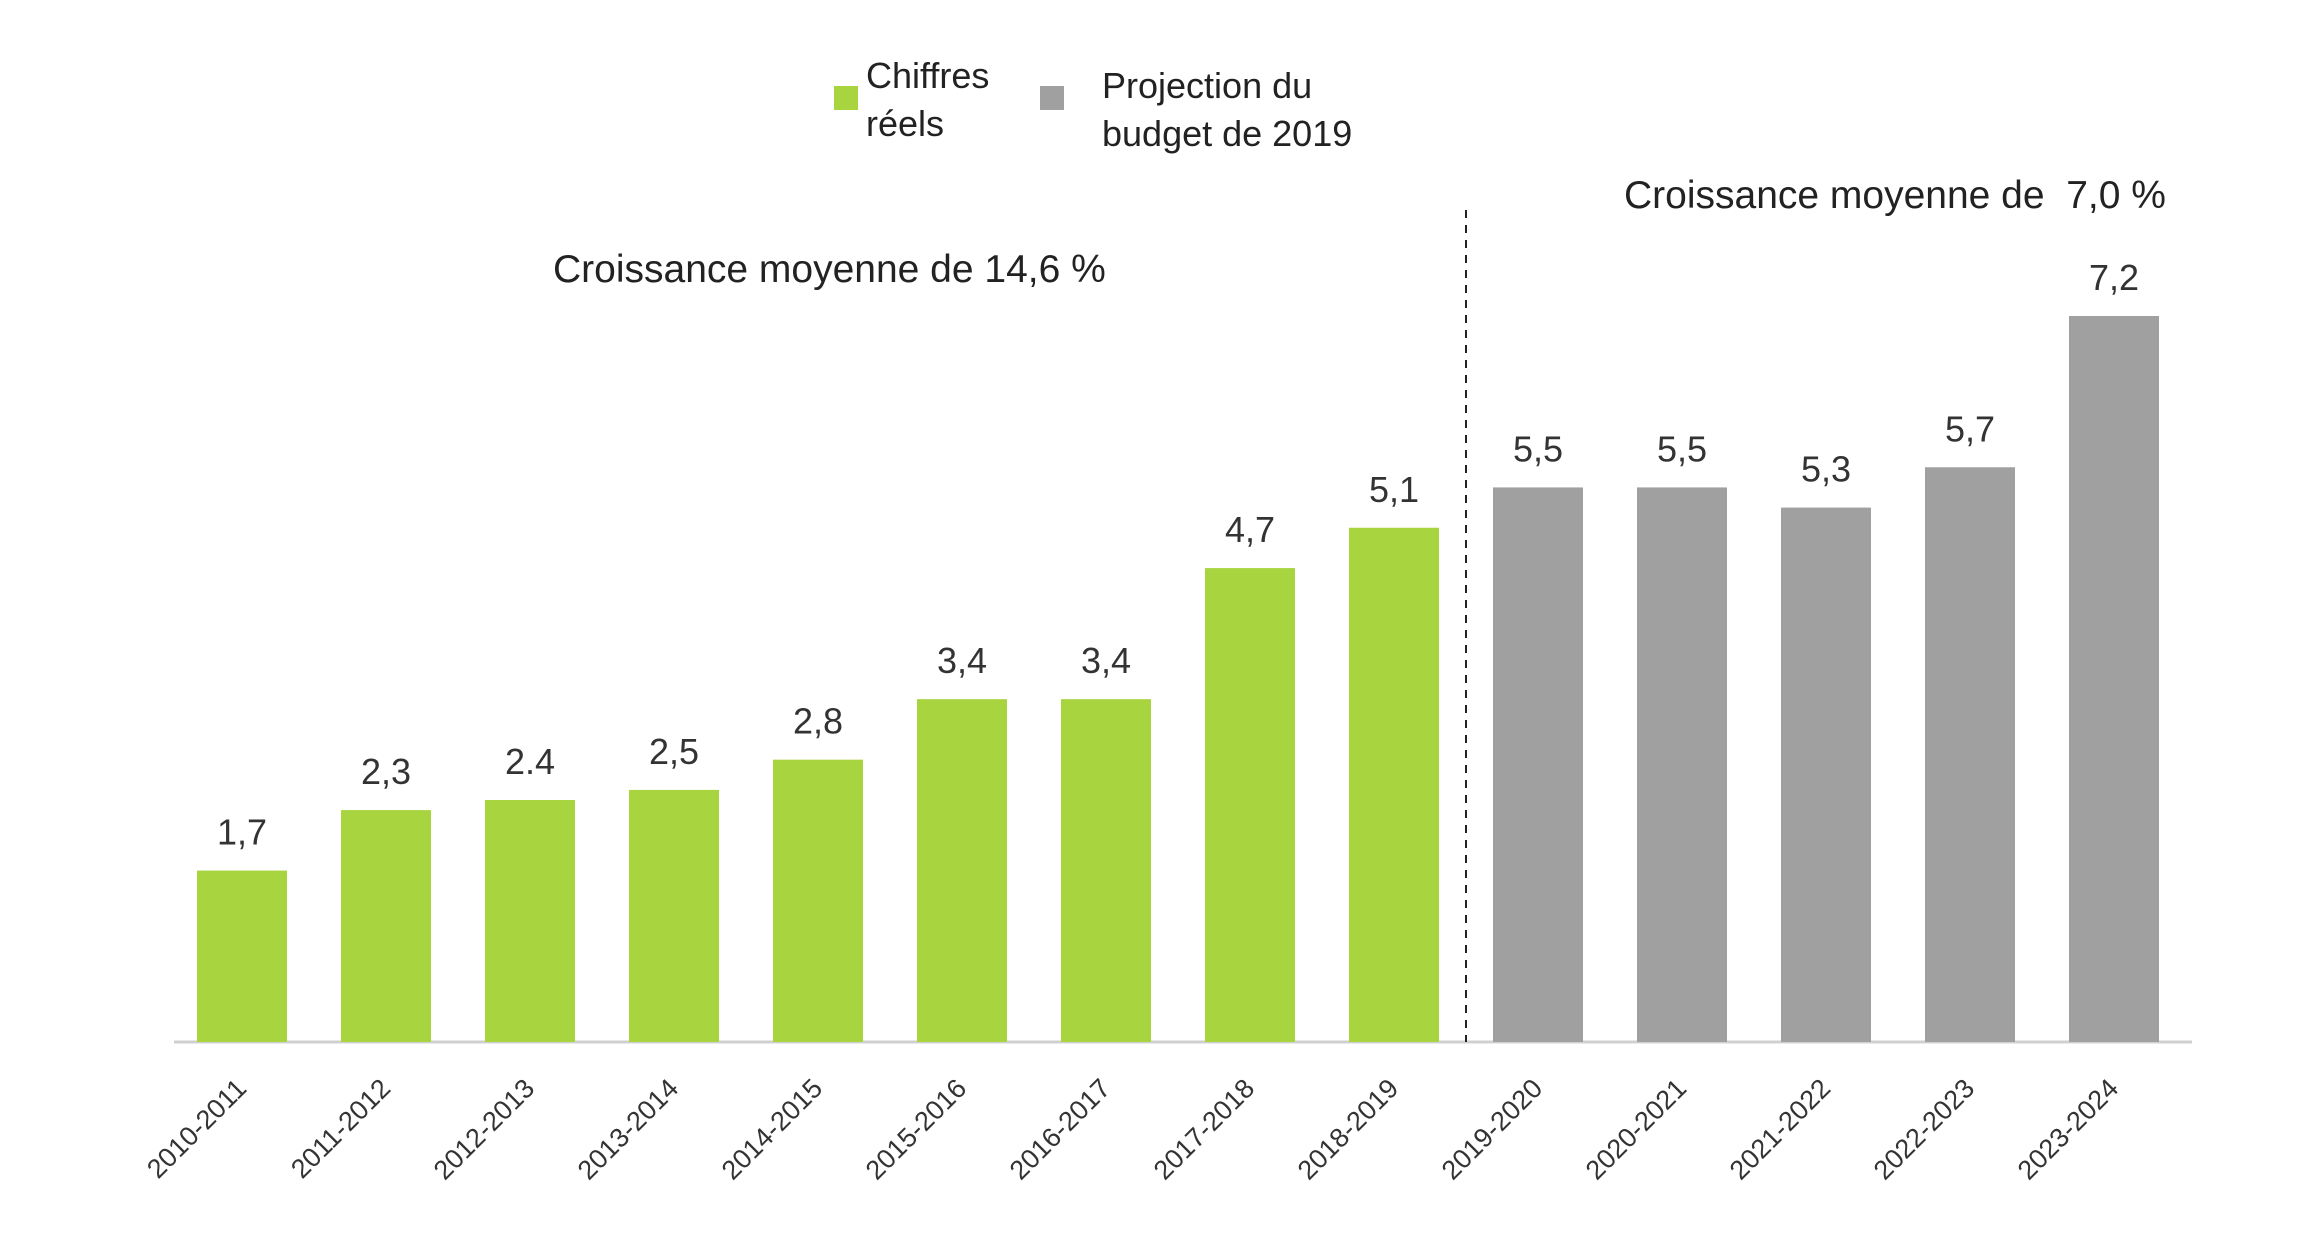  I want to click on data-label-2010-2011: 1,7, so click(242, 832).